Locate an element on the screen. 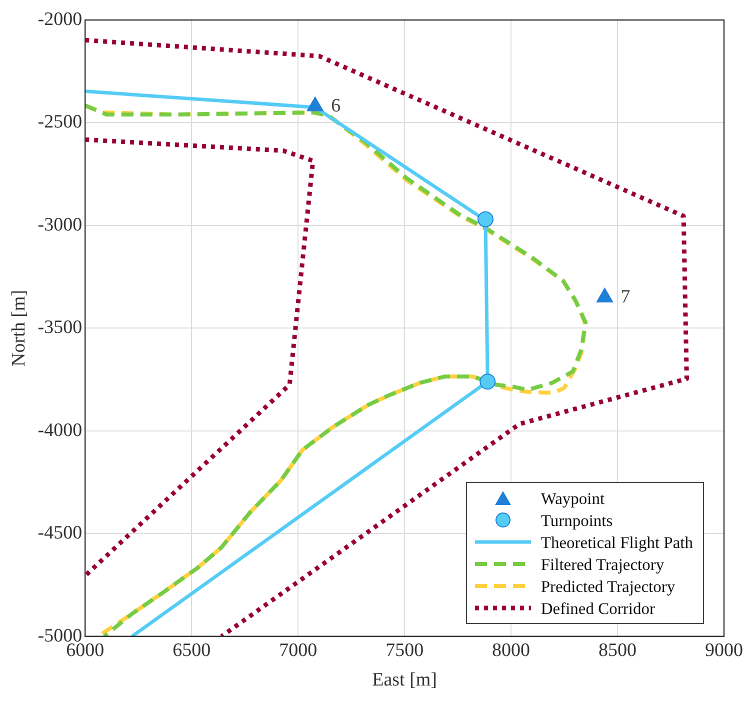 The height and width of the screenshot is (702, 752). legend-label: Defined Corridor is located at coordinates (597, 608).